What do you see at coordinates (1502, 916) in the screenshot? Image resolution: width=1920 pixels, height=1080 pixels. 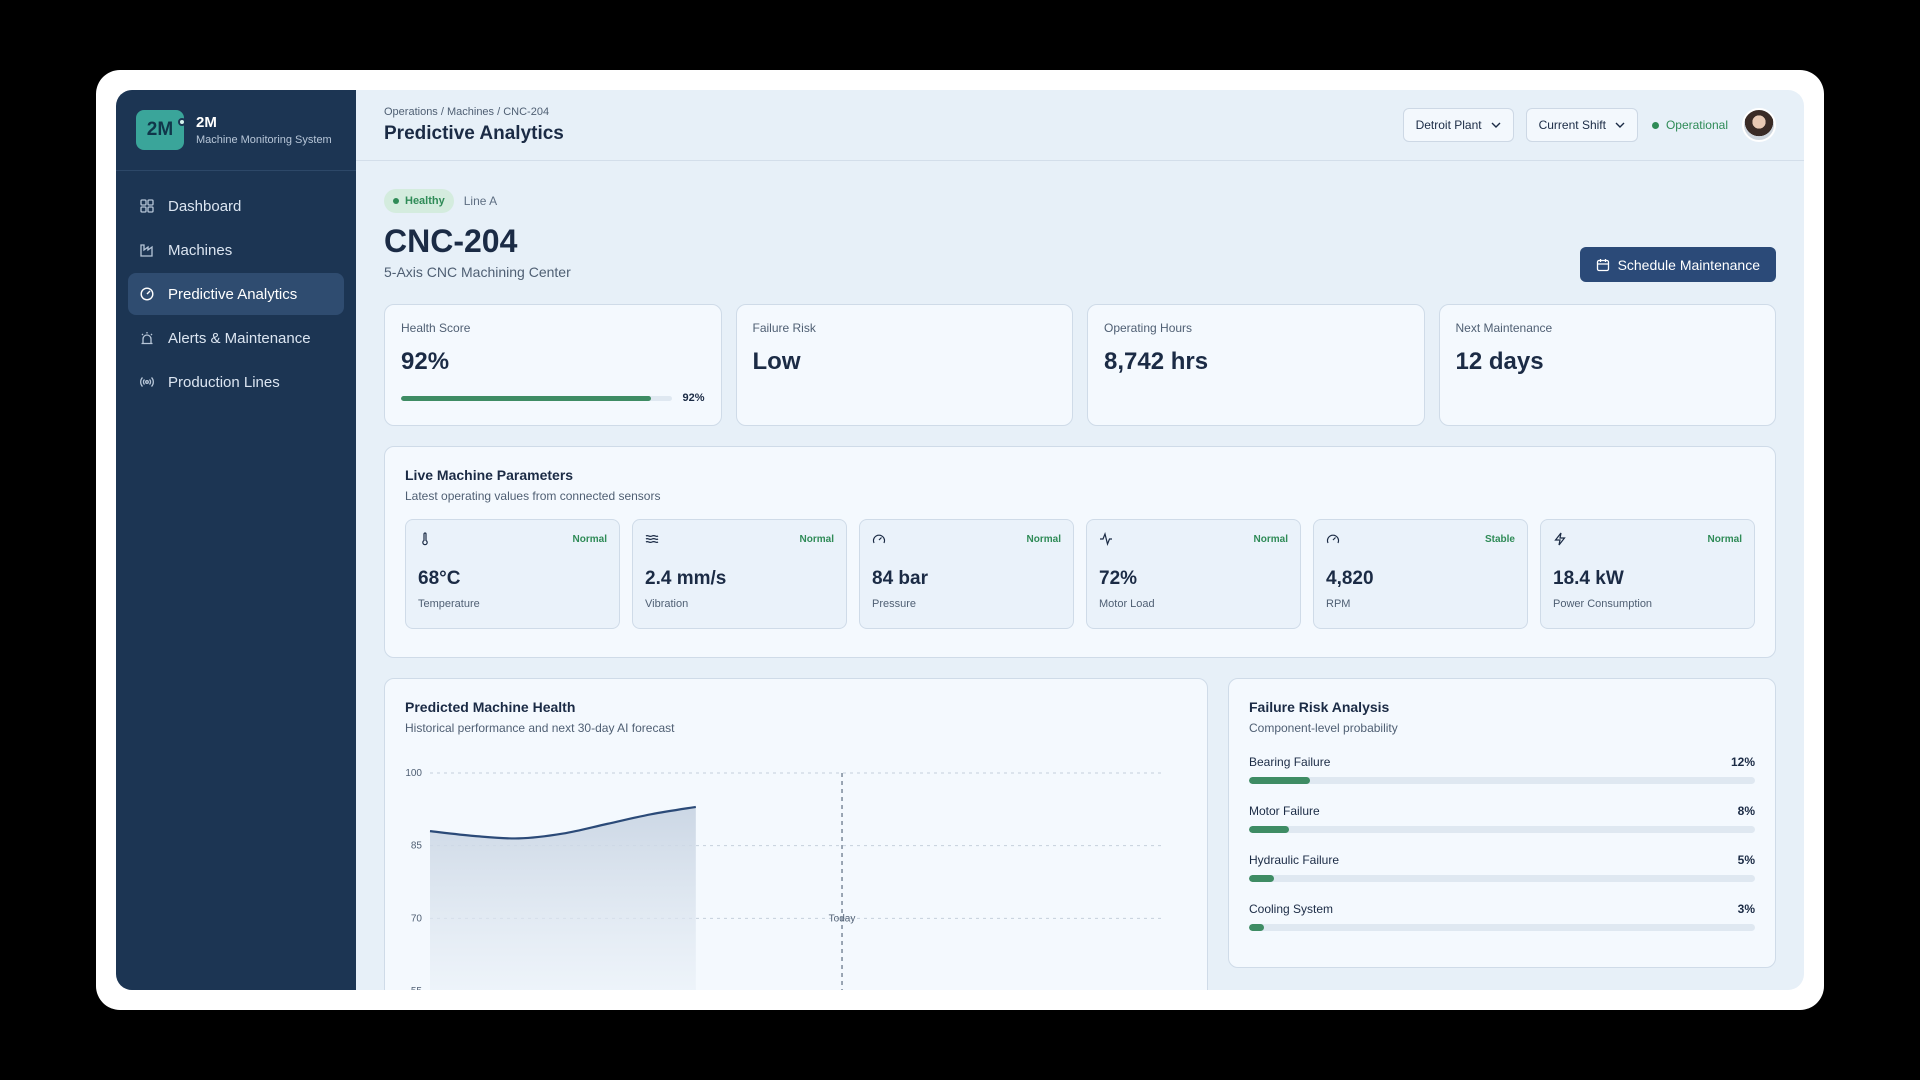 I see `risk-item-cooling: Cooling System 3%` at bounding box center [1502, 916].